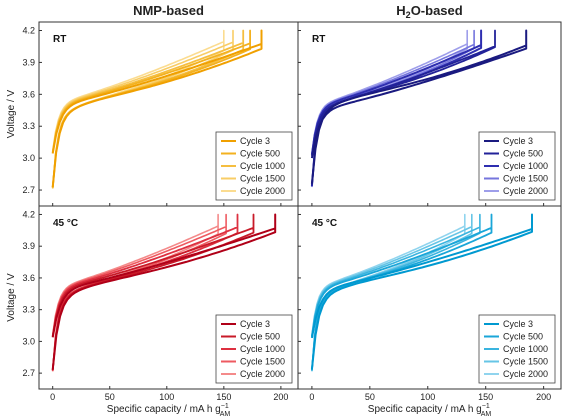 This screenshot has height=416, width=564. Describe the element at coordinates (429, 11) in the screenshot. I see `column-title-2: H2O-based` at that location.